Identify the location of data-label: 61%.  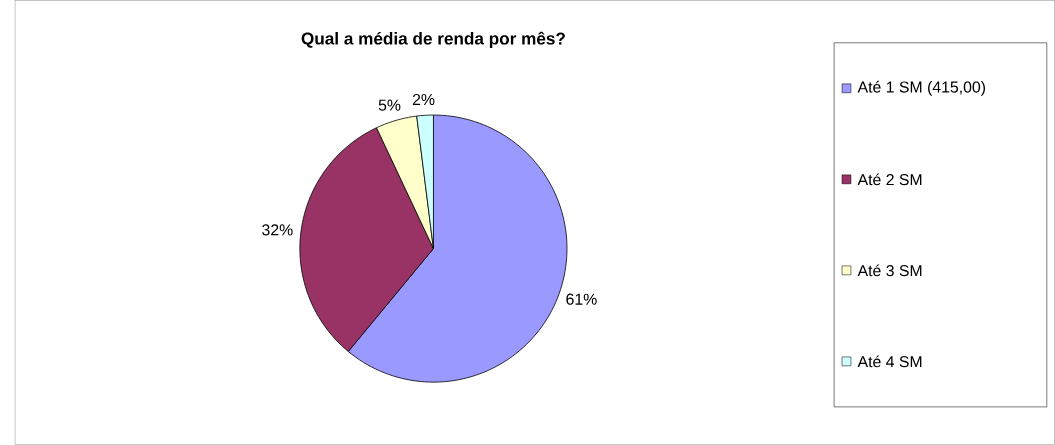
(581, 299).